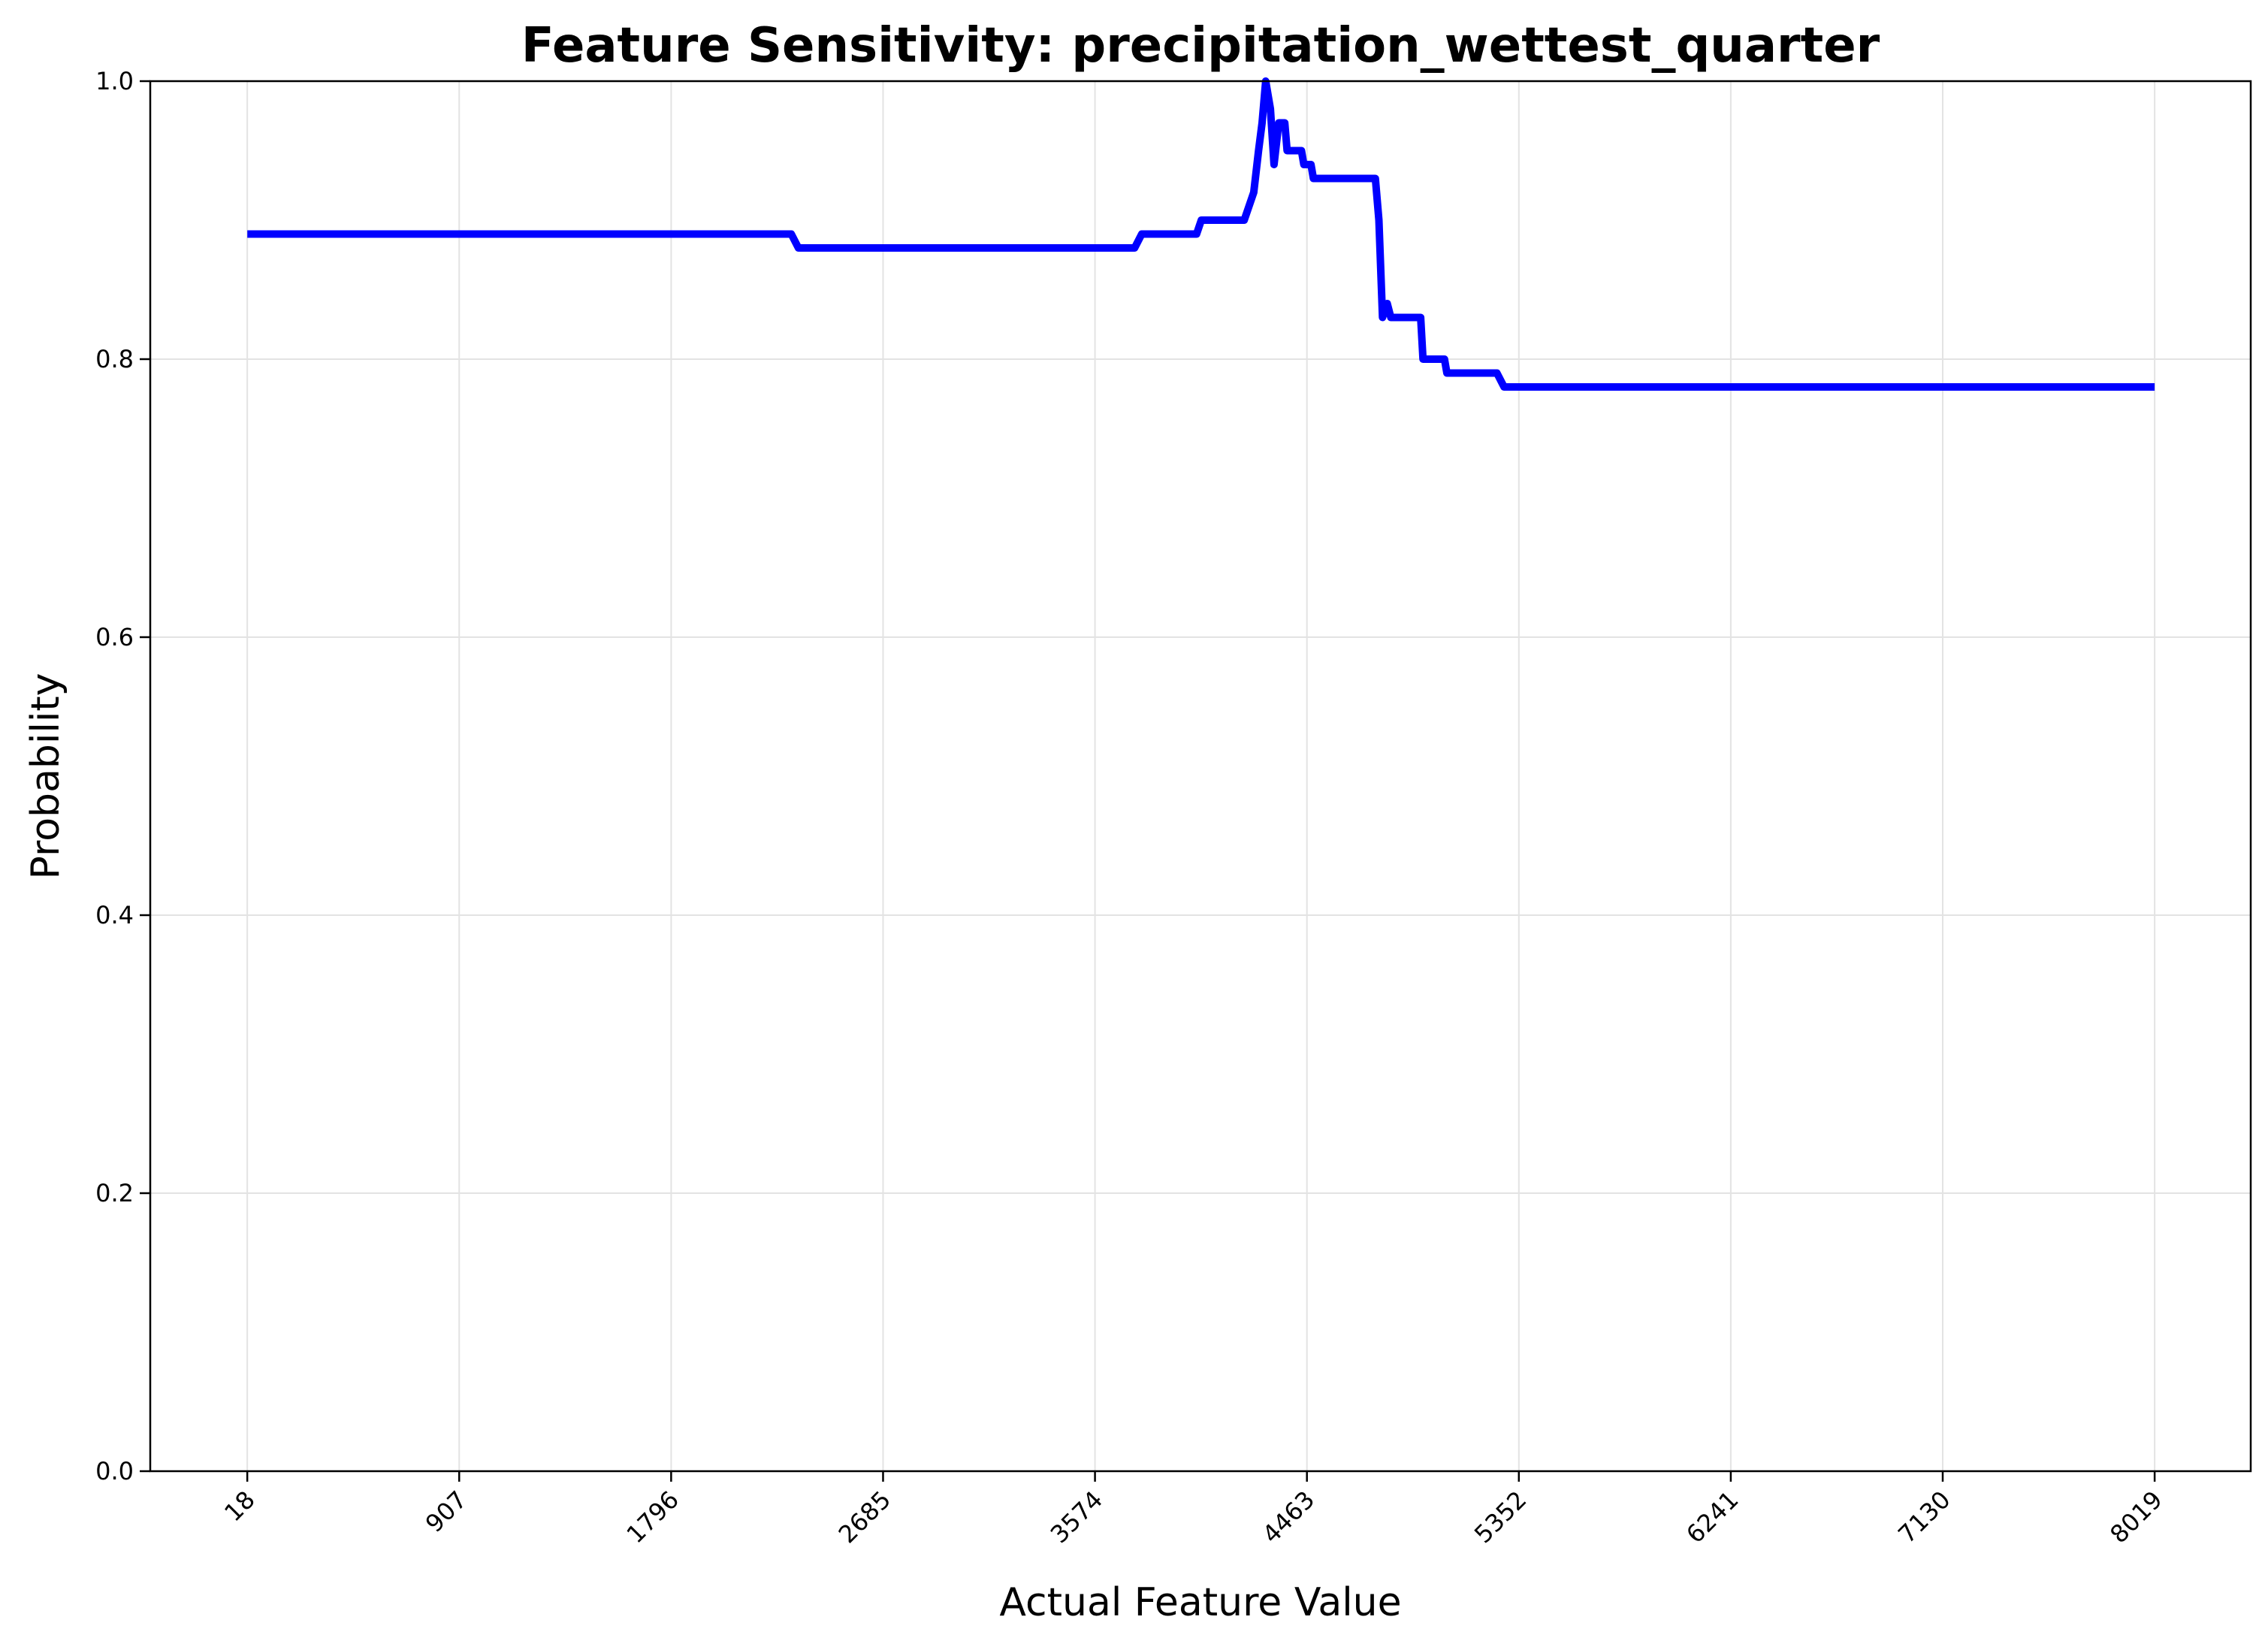  Describe the element at coordinates (46, 776) in the screenshot. I see `y-axis-title: Probability` at that location.